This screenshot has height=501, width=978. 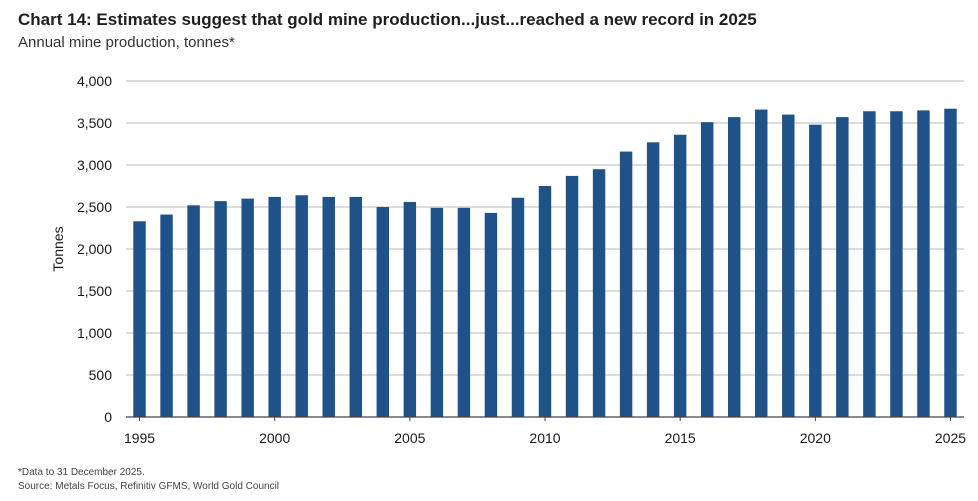 What do you see at coordinates (626, 284) in the screenshot?
I see `bar-2013` at bounding box center [626, 284].